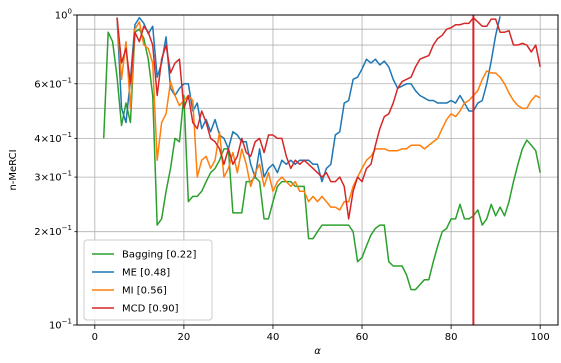 The image size is (561, 363). I want to click on y-tick-label: 10⁰, so click(63, 15).